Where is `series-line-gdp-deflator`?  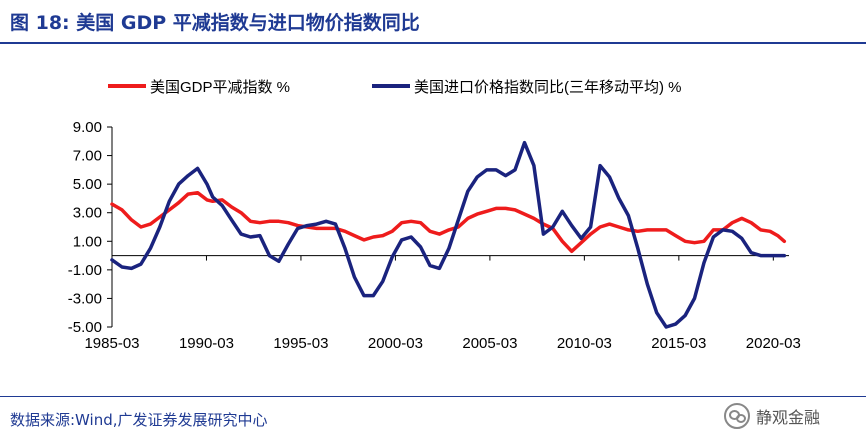
series-line-gdp-deflator is located at coordinates (448, 222).